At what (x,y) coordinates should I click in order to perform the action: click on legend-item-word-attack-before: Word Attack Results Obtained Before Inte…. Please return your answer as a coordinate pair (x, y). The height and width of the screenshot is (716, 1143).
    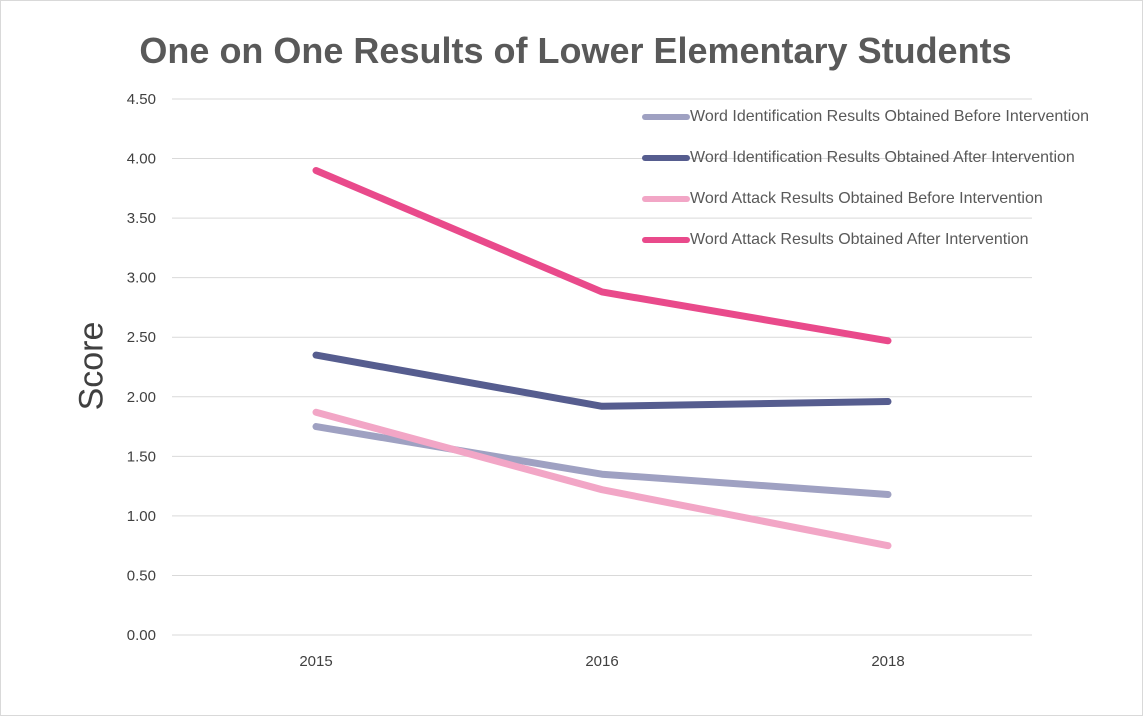
    Looking at the image, I should click on (866, 199).